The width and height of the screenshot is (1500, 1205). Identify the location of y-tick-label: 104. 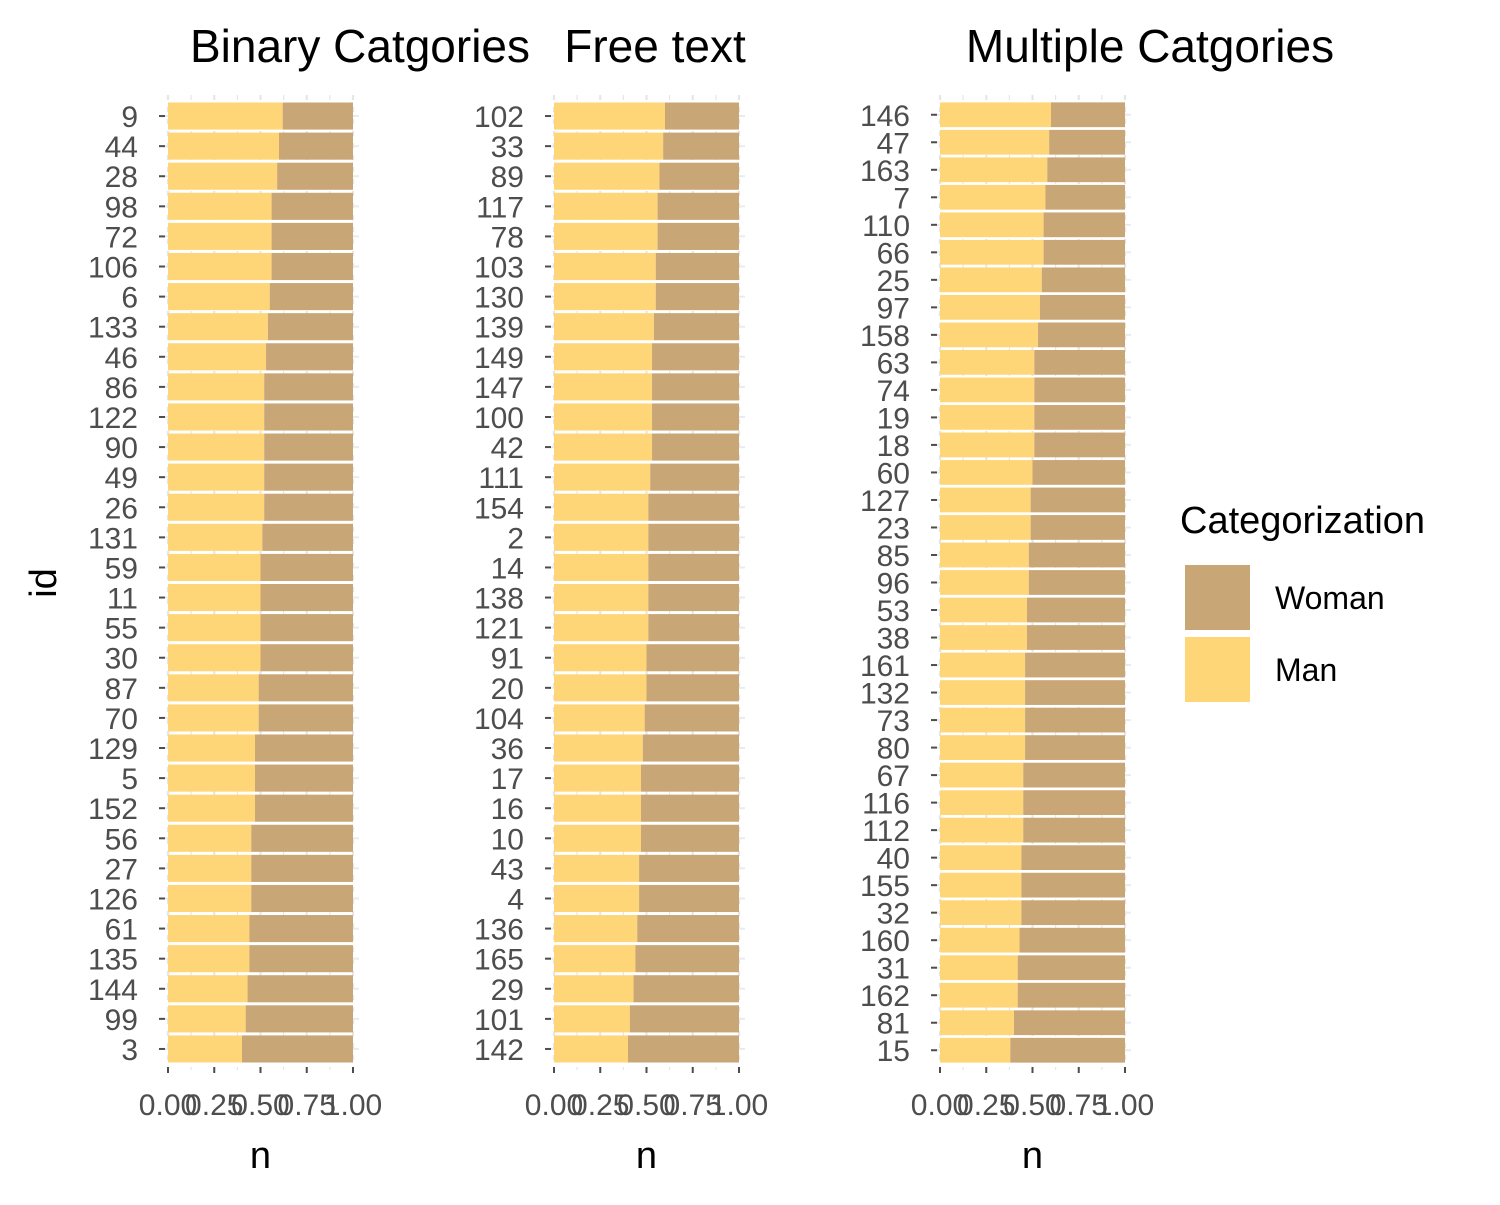
(499, 719).